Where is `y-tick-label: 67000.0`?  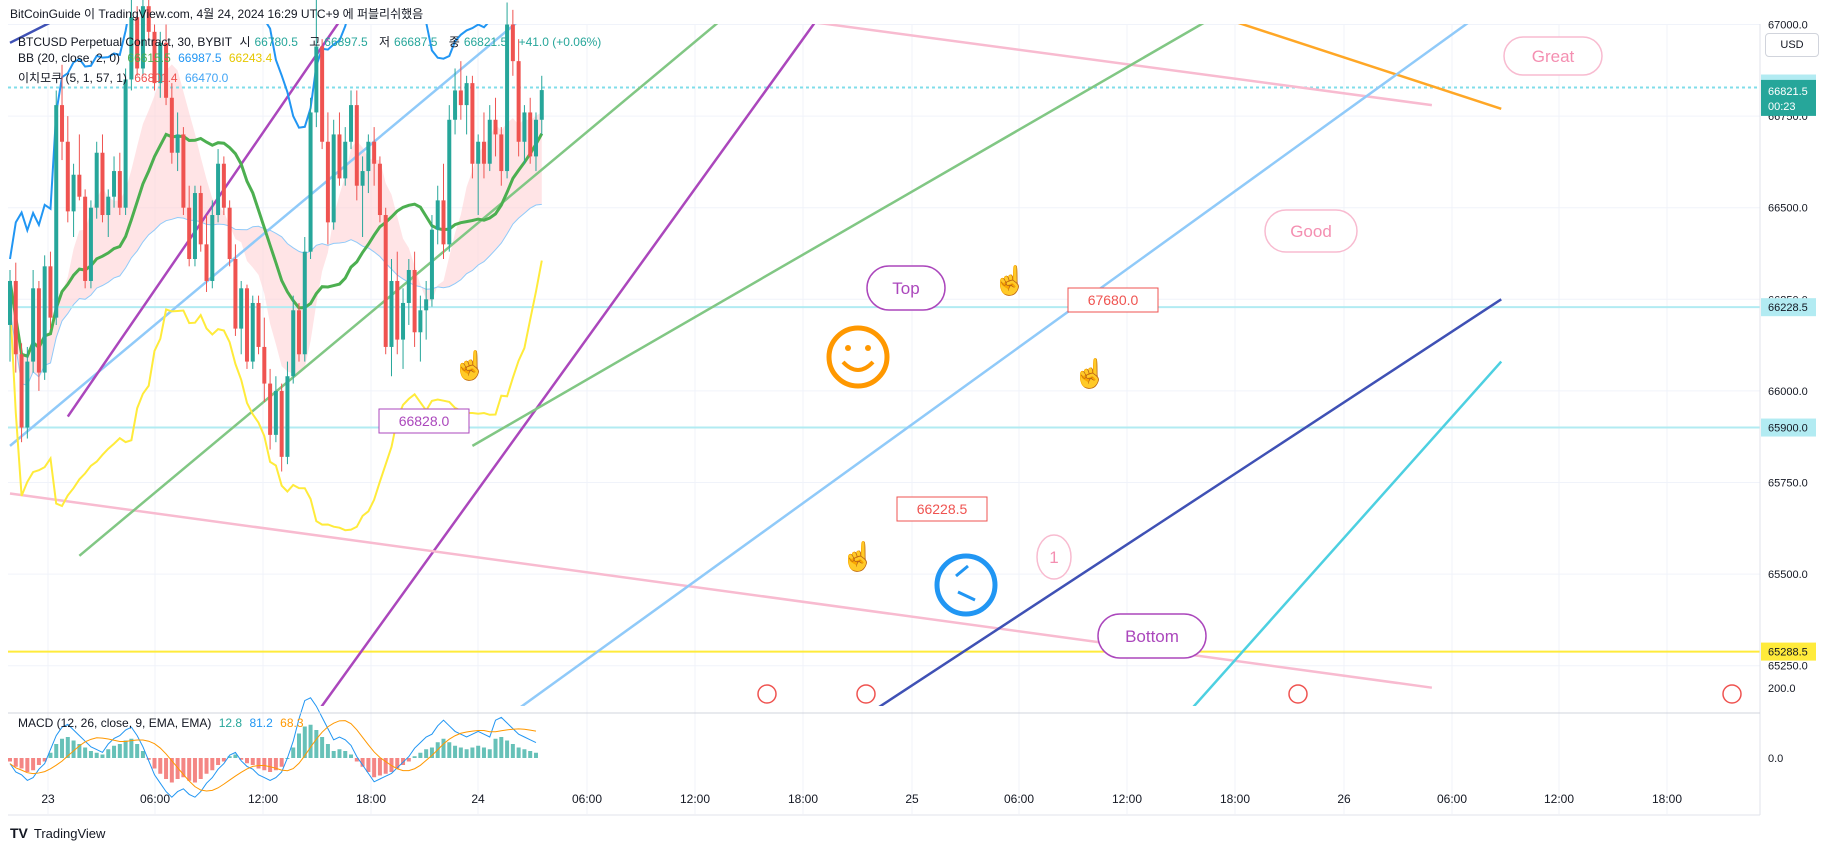 y-tick-label: 67000.0 is located at coordinates (1788, 26).